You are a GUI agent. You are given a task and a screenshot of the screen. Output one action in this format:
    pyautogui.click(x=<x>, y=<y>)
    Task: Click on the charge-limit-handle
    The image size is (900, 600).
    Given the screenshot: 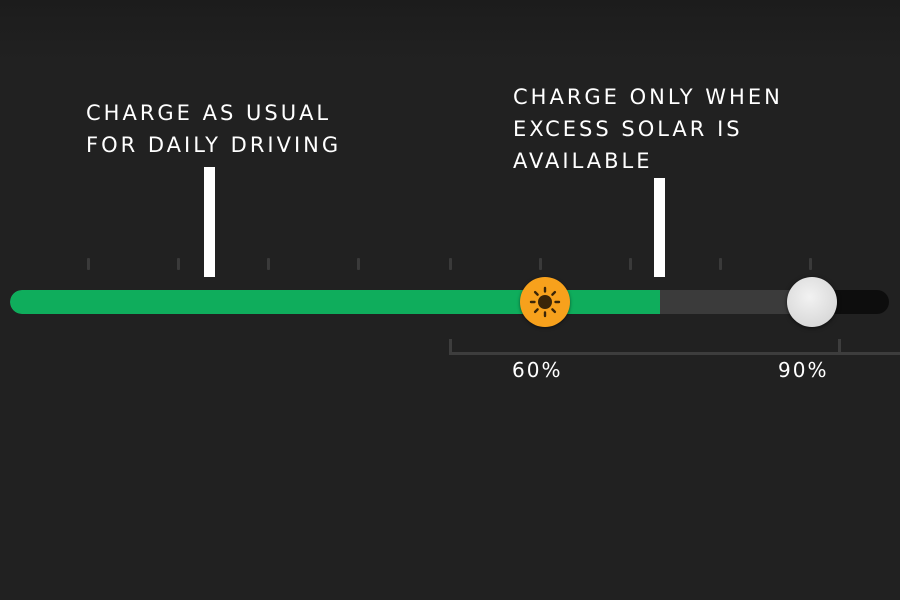 What is the action you would take?
    pyautogui.click(x=812, y=302)
    